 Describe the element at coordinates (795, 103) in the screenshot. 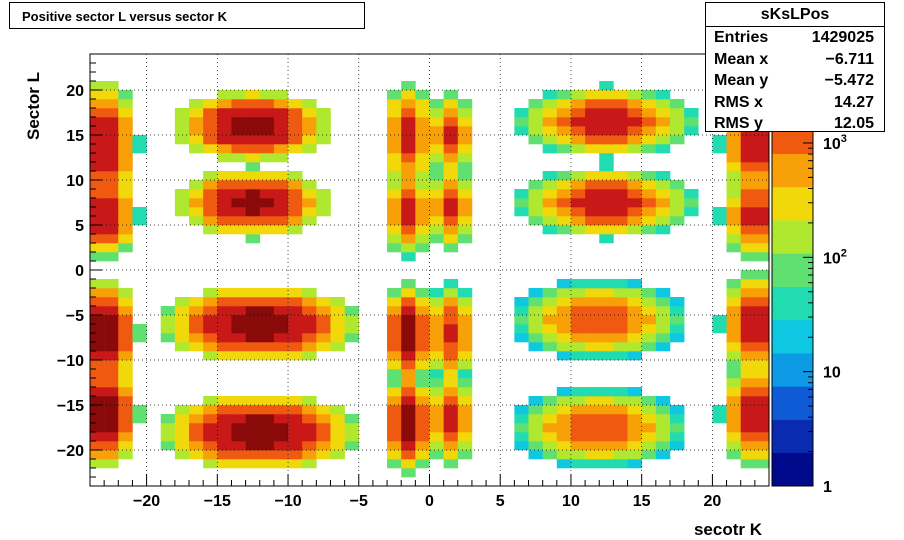

I see `stats-row: RMS x 14.27` at that location.